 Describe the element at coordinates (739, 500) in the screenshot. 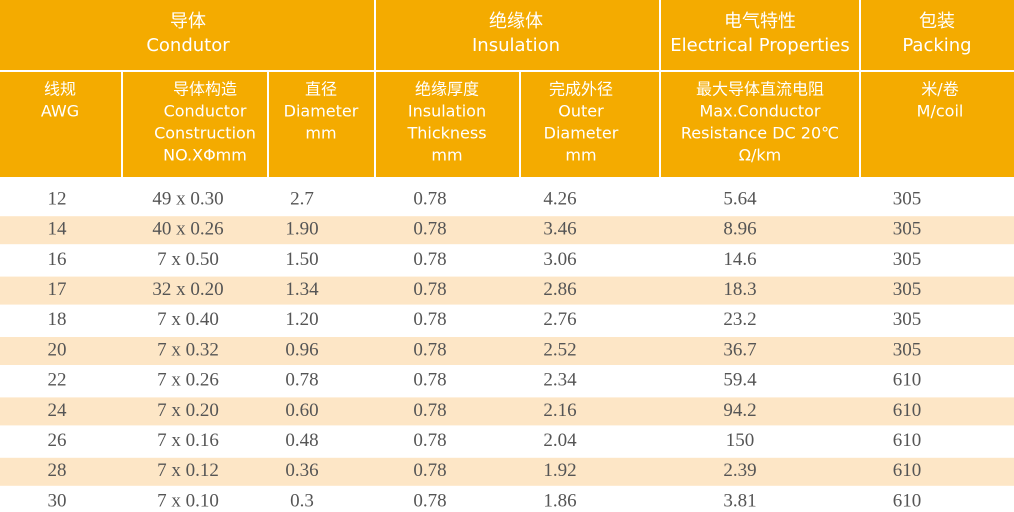

I see `cell: 3.81` at that location.